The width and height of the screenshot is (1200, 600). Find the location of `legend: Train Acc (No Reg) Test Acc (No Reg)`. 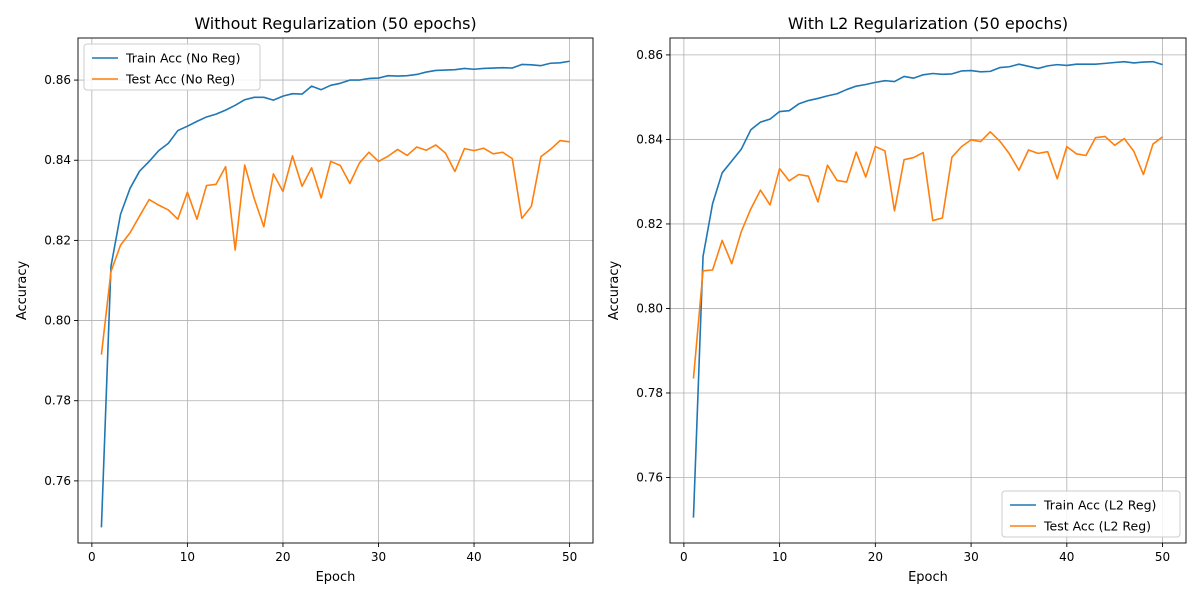

legend: Train Acc (No Reg) Test Acc (No Reg) is located at coordinates (172, 67).